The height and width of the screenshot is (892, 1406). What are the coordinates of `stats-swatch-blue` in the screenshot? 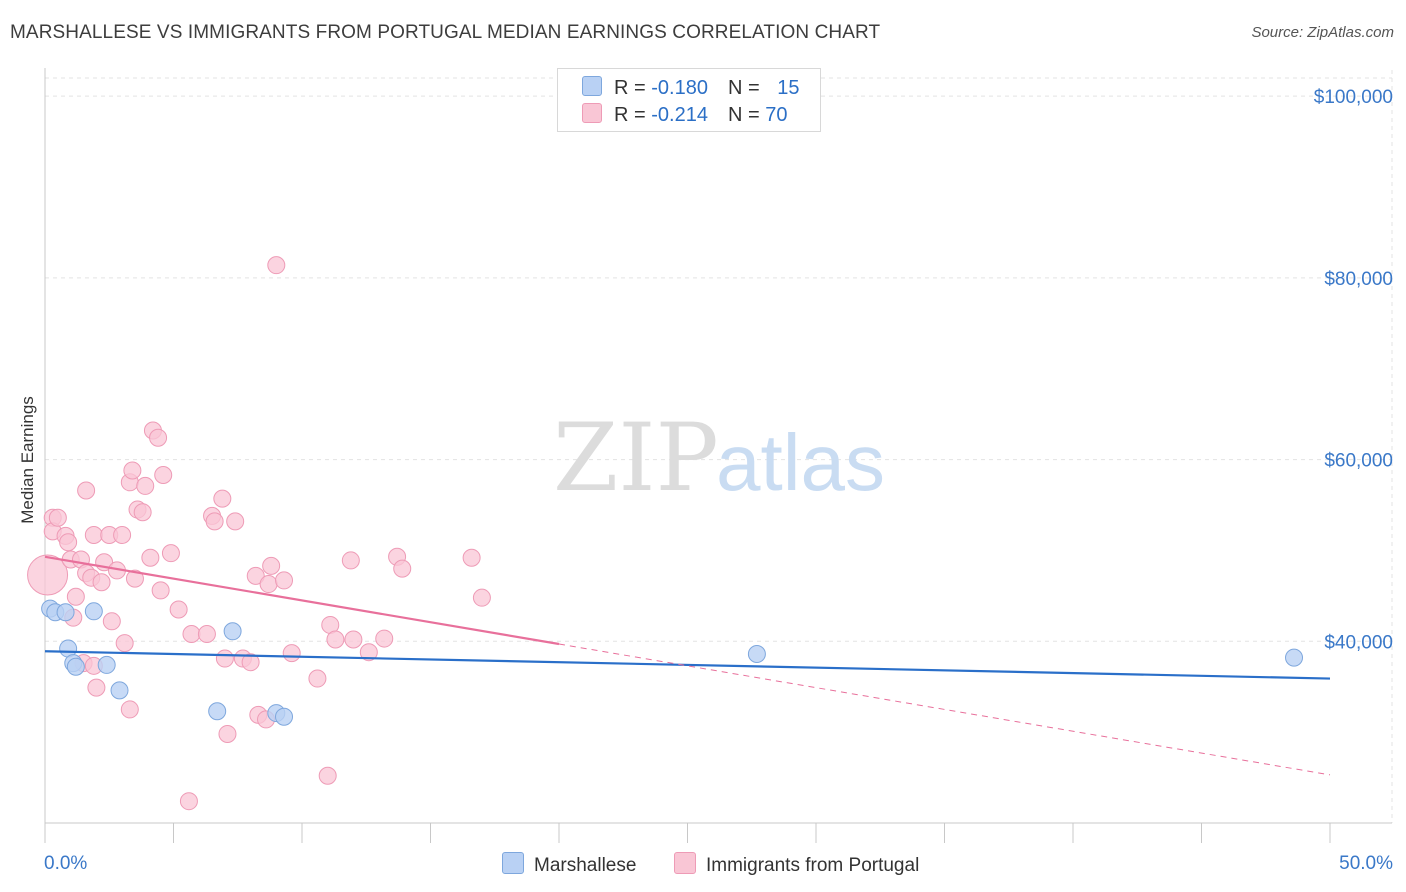 It's located at (592, 86).